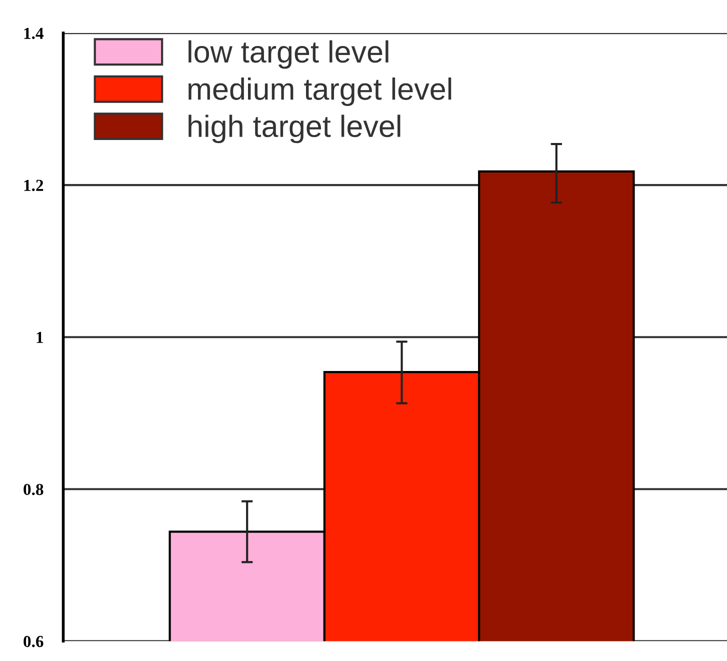  Describe the element at coordinates (294, 129) in the screenshot. I see `legend-label: high target level` at that location.